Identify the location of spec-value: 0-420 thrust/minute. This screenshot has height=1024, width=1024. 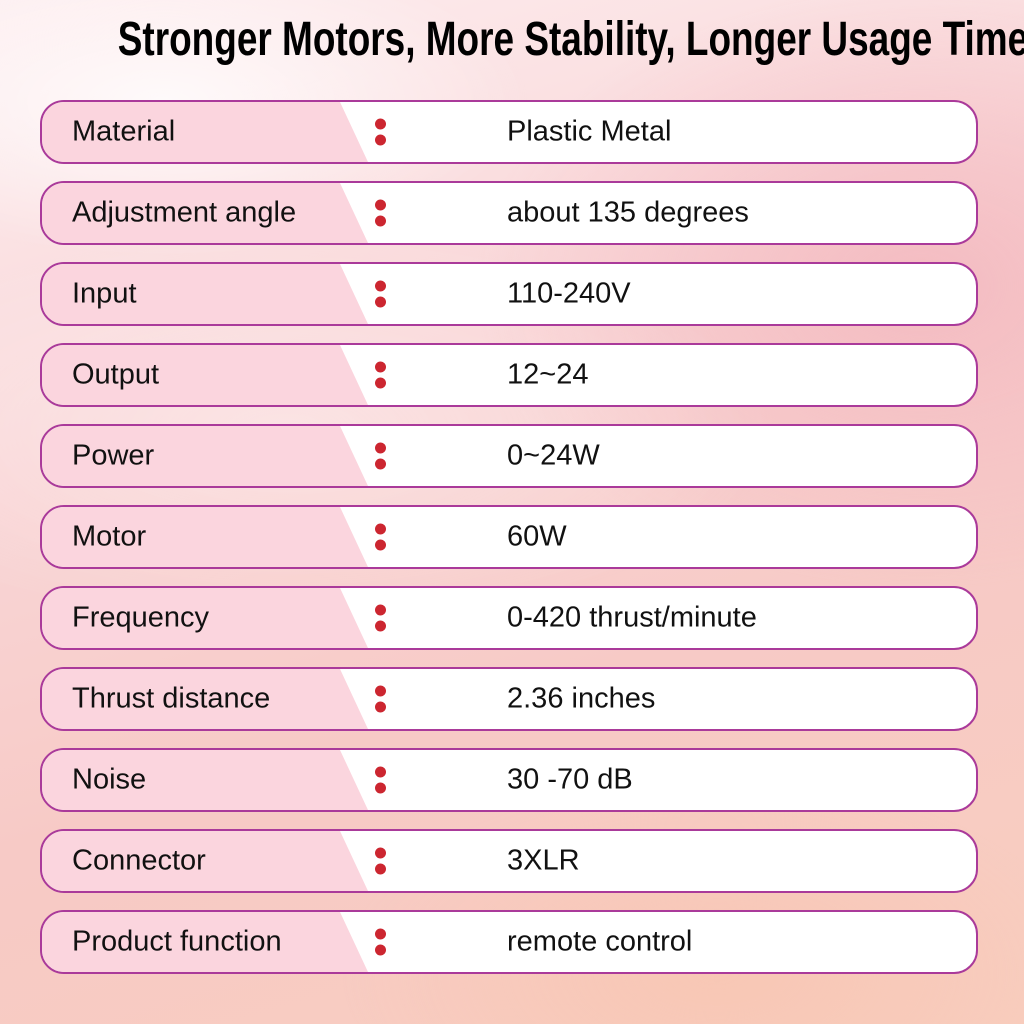
(632, 617).